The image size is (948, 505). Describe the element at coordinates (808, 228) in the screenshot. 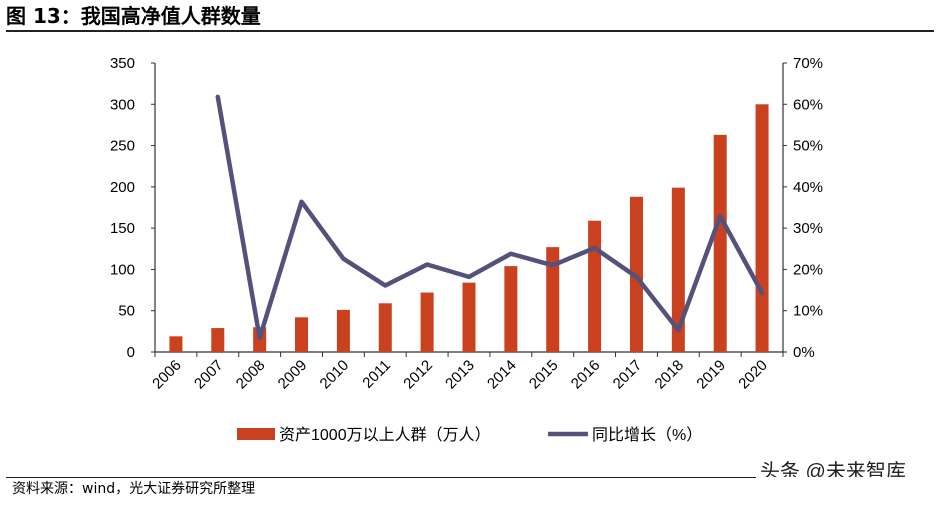

I see `right-tick-label: 30%` at that location.